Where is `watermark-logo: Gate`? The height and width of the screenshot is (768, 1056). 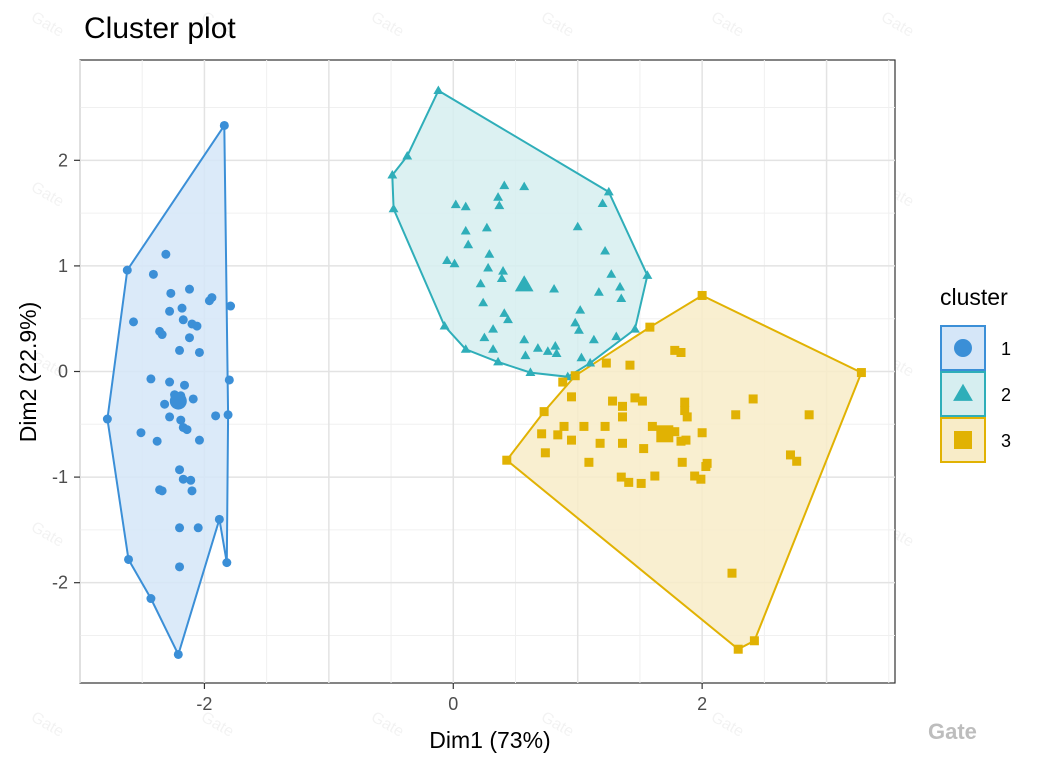
watermark-logo: Gate is located at coordinates (952, 731).